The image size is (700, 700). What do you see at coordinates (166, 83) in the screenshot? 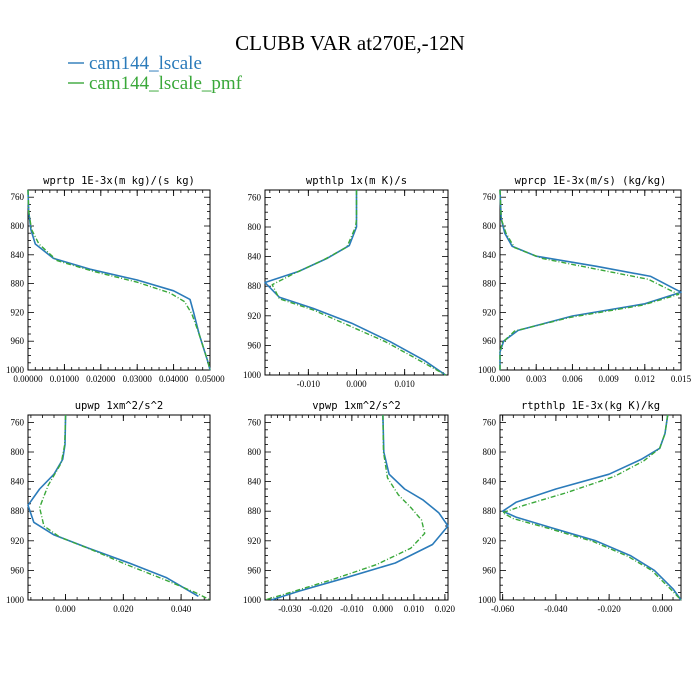
I see `legend-label-lscale-pmf: cam144_lscale_pmf` at bounding box center [166, 83].